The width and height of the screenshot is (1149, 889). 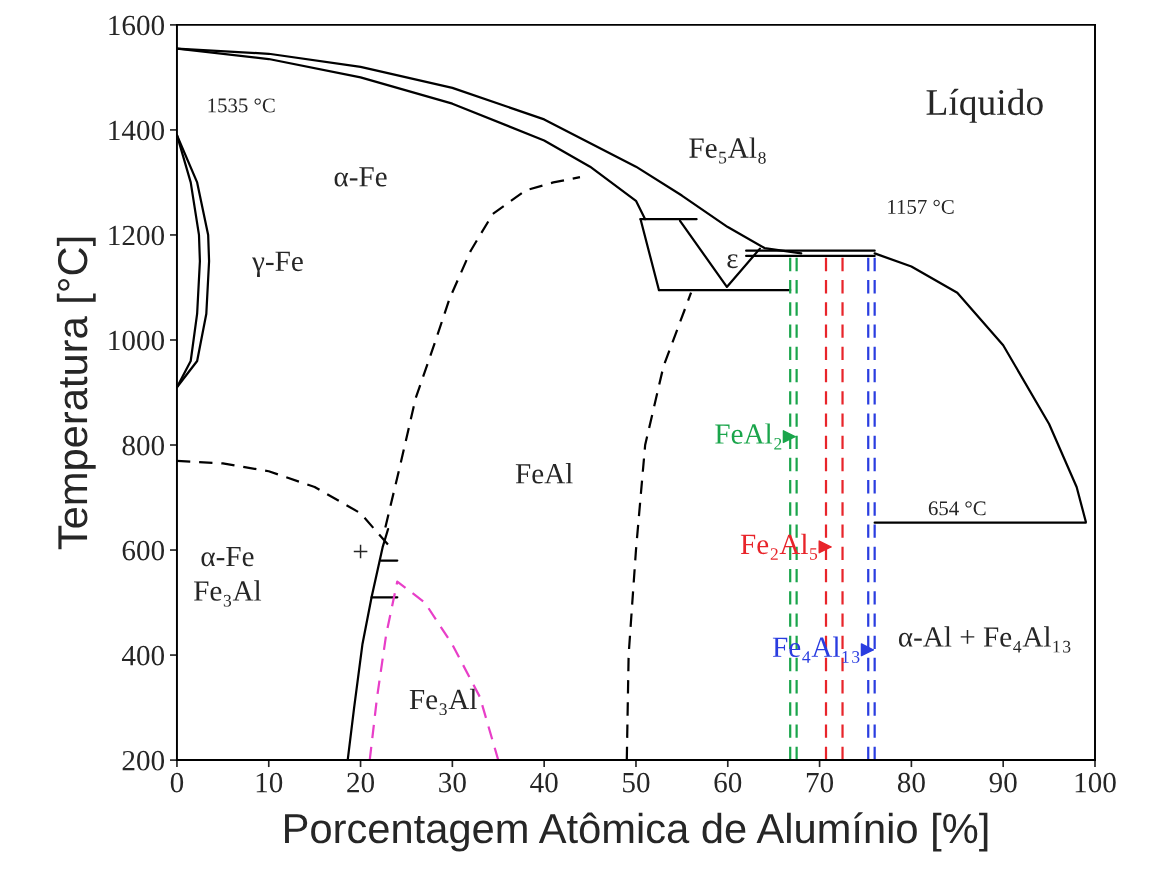 What do you see at coordinates (177, 782) in the screenshot?
I see `x-tick-label: 0` at bounding box center [177, 782].